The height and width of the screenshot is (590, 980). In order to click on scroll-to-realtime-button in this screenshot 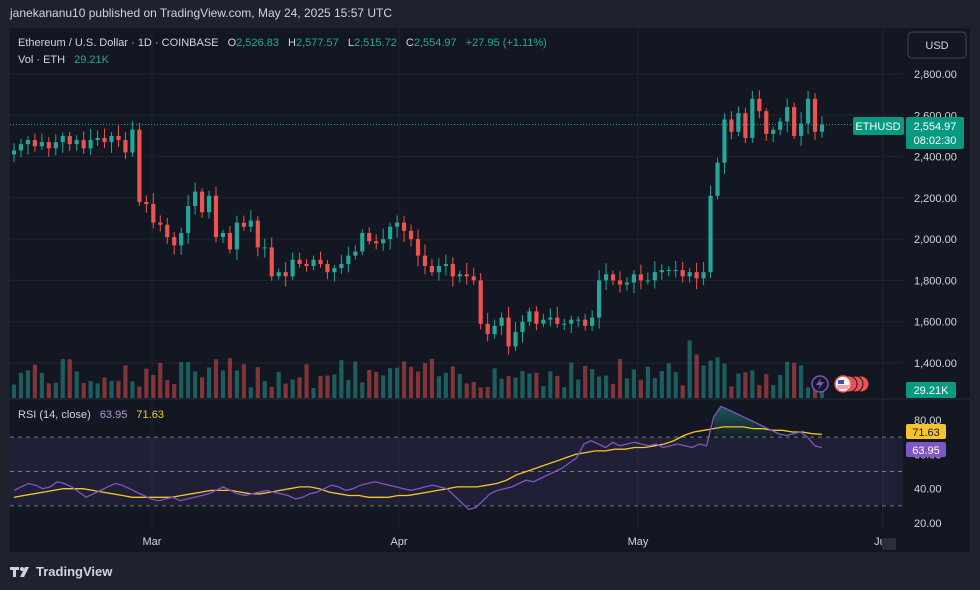, I will do `click(889, 544)`.